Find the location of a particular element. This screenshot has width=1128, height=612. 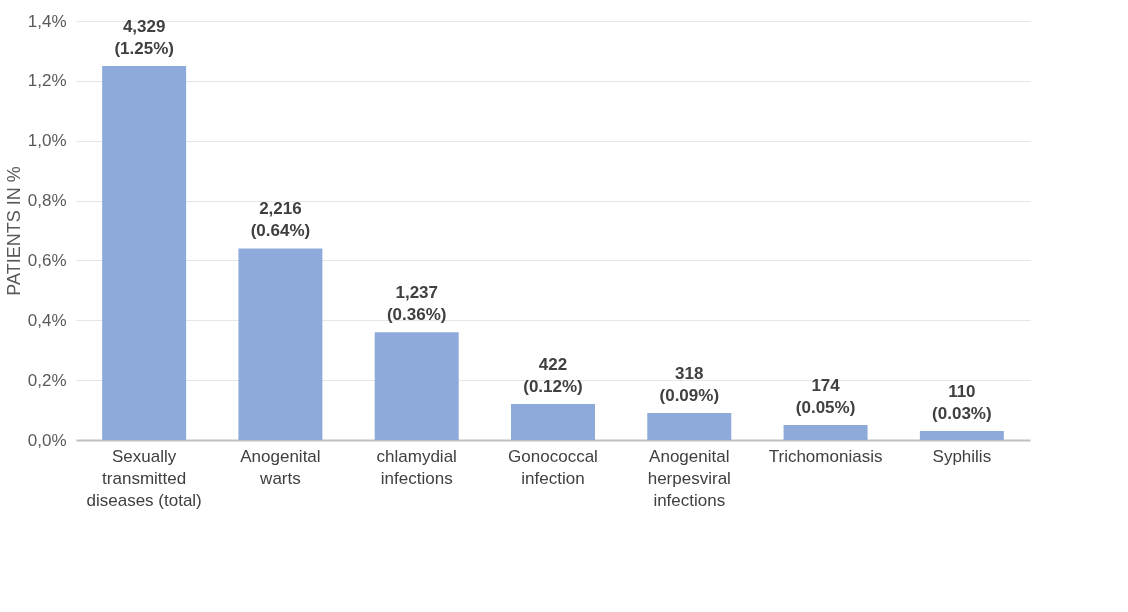

data-label: 1,237 (0.36%) is located at coordinates (416, 304).